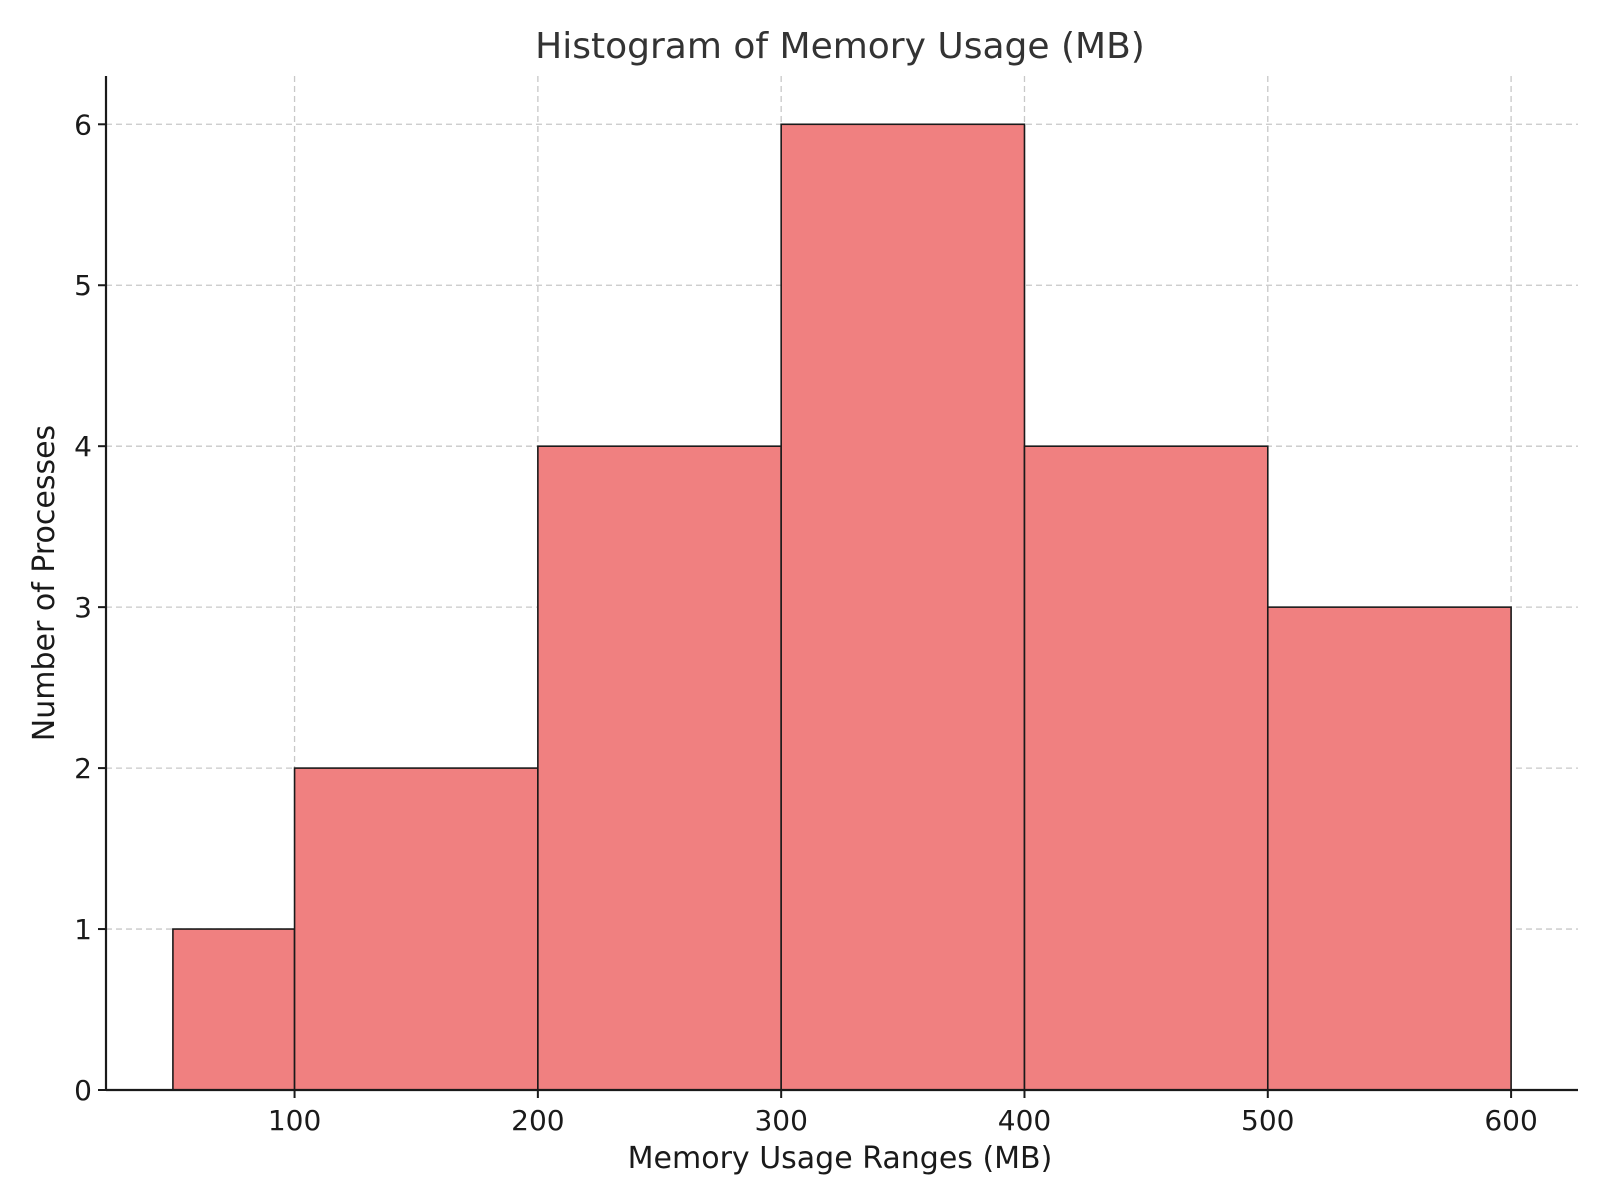 The image size is (1600, 1200). What do you see at coordinates (83, 285) in the screenshot?
I see `y-tick-label-5: 5` at bounding box center [83, 285].